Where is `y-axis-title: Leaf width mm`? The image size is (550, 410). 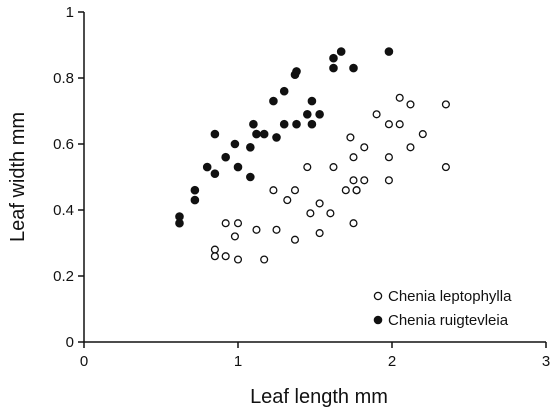
y-axis-title: Leaf width mm is located at coordinates (18, 177).